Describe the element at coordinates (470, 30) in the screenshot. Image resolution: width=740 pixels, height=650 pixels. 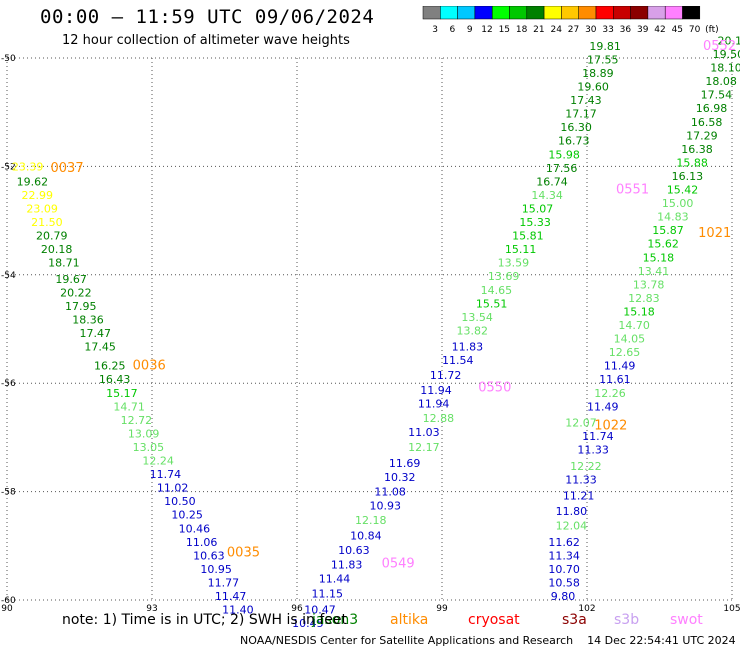
I see `colorbar-label: 9` at that location.